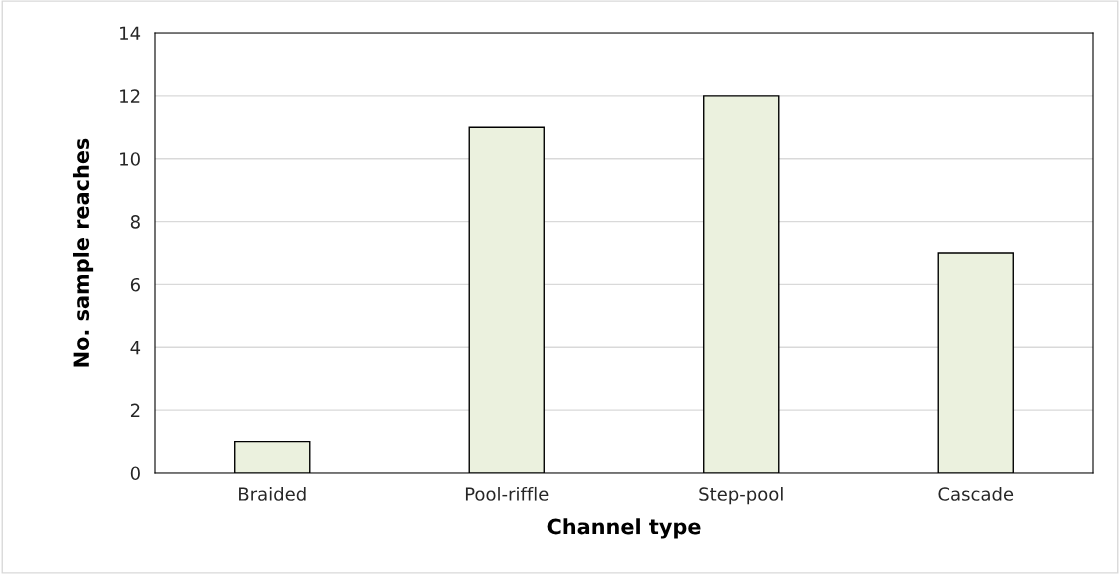  What do you see at coordinates (135, 347) in the screenshot?
I see `y-tick-label: 4` at bounding box center [135, 347].